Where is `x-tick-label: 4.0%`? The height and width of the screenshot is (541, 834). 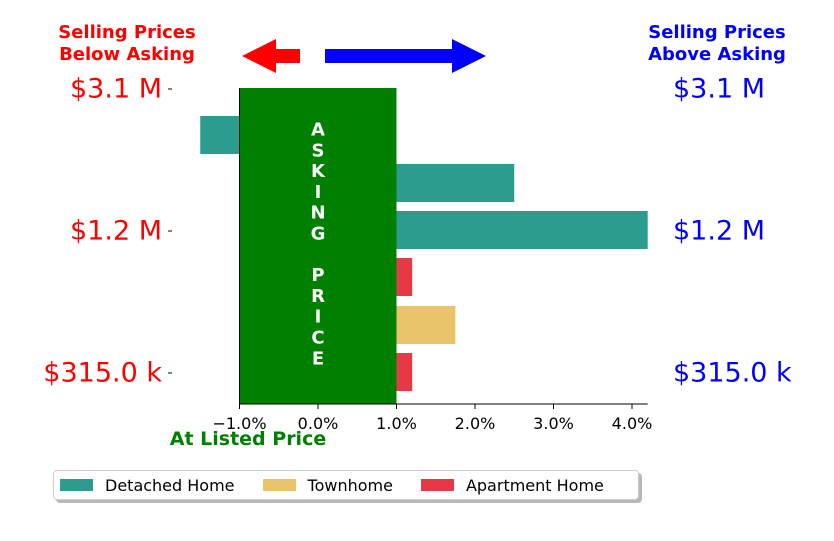
x-tick-label: 4.0% is located at coordinates (632, 423).